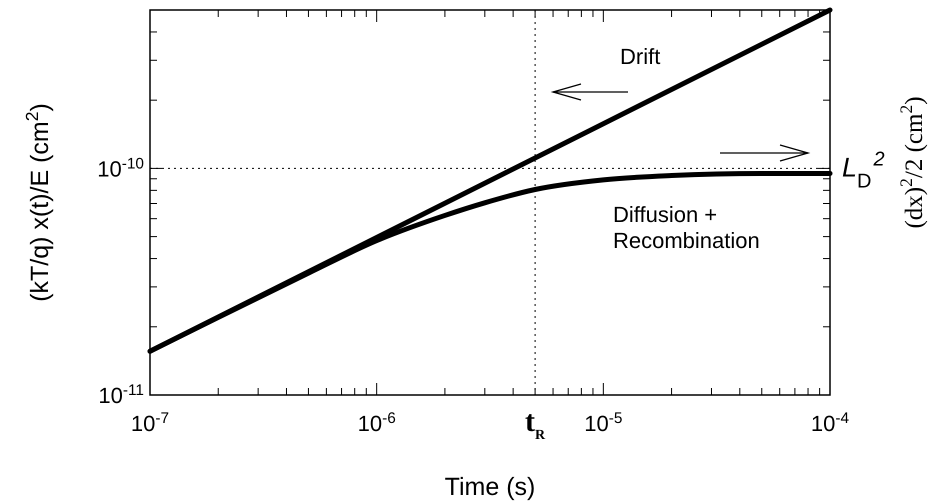 This screenshot has width=952, height=503. What do you see at coordinates (830, 423) in the screenshot?
I see `x-tick-label: 10$^{-4}$` at bounding box center [830, 423].